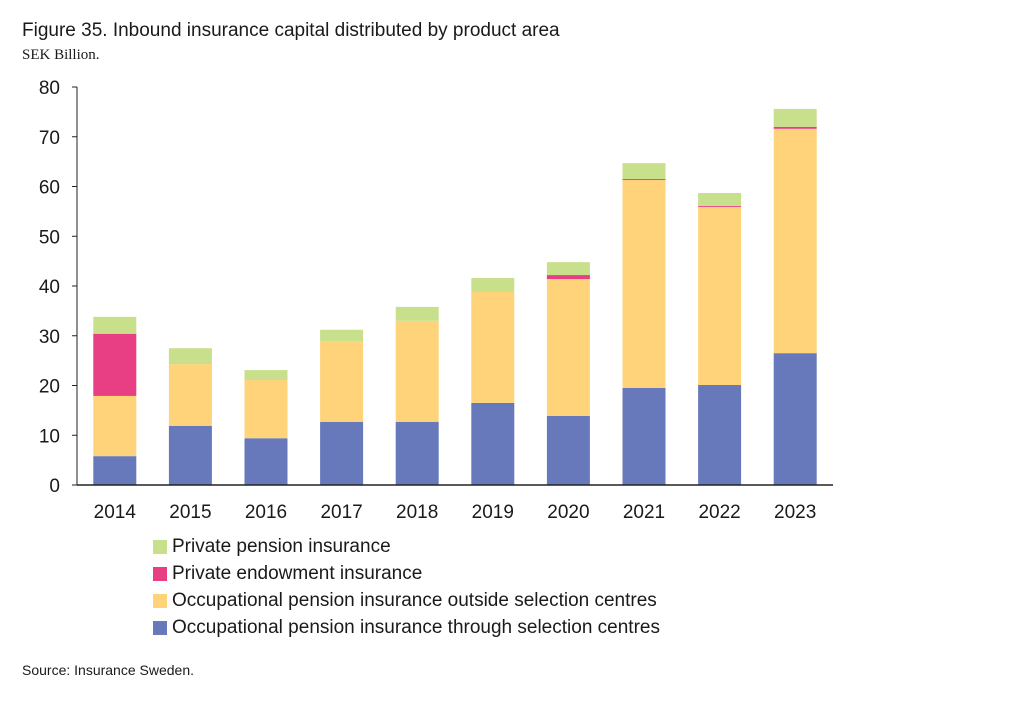  What do you see at coordinates (281, 546) in the screenshot?
I see `legend-label: Private pension insurance` at bounding box center [281, 546].